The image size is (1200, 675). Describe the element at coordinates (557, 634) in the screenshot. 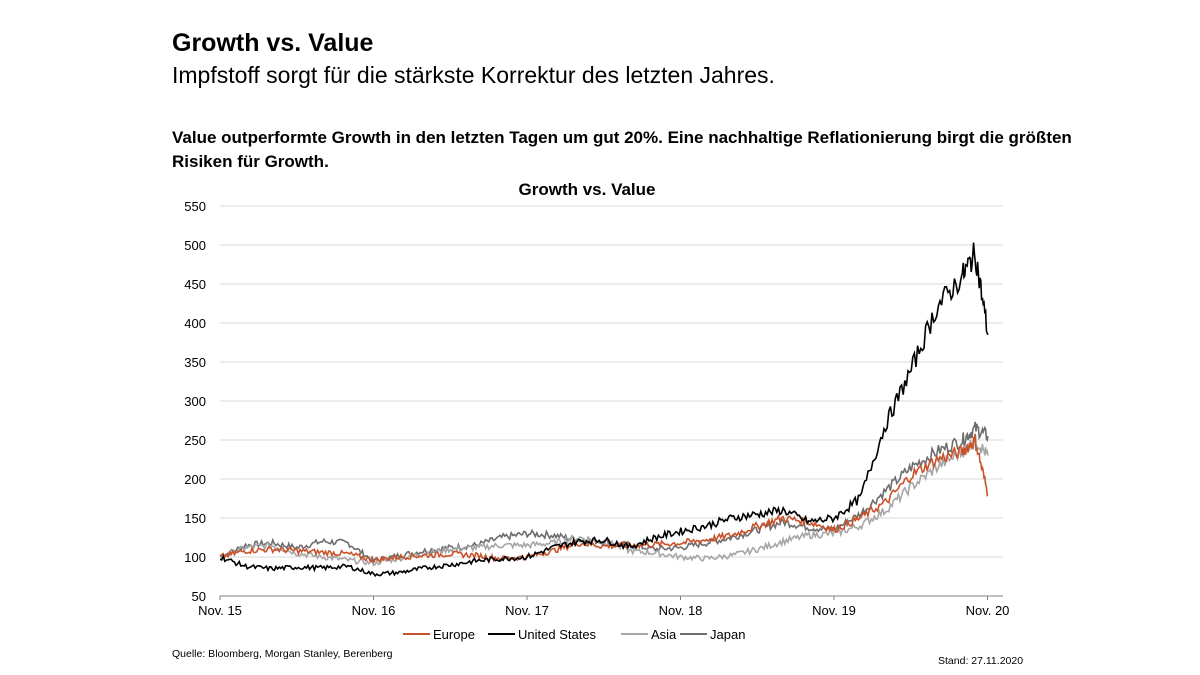

I see `legend-label: United States` at that location.